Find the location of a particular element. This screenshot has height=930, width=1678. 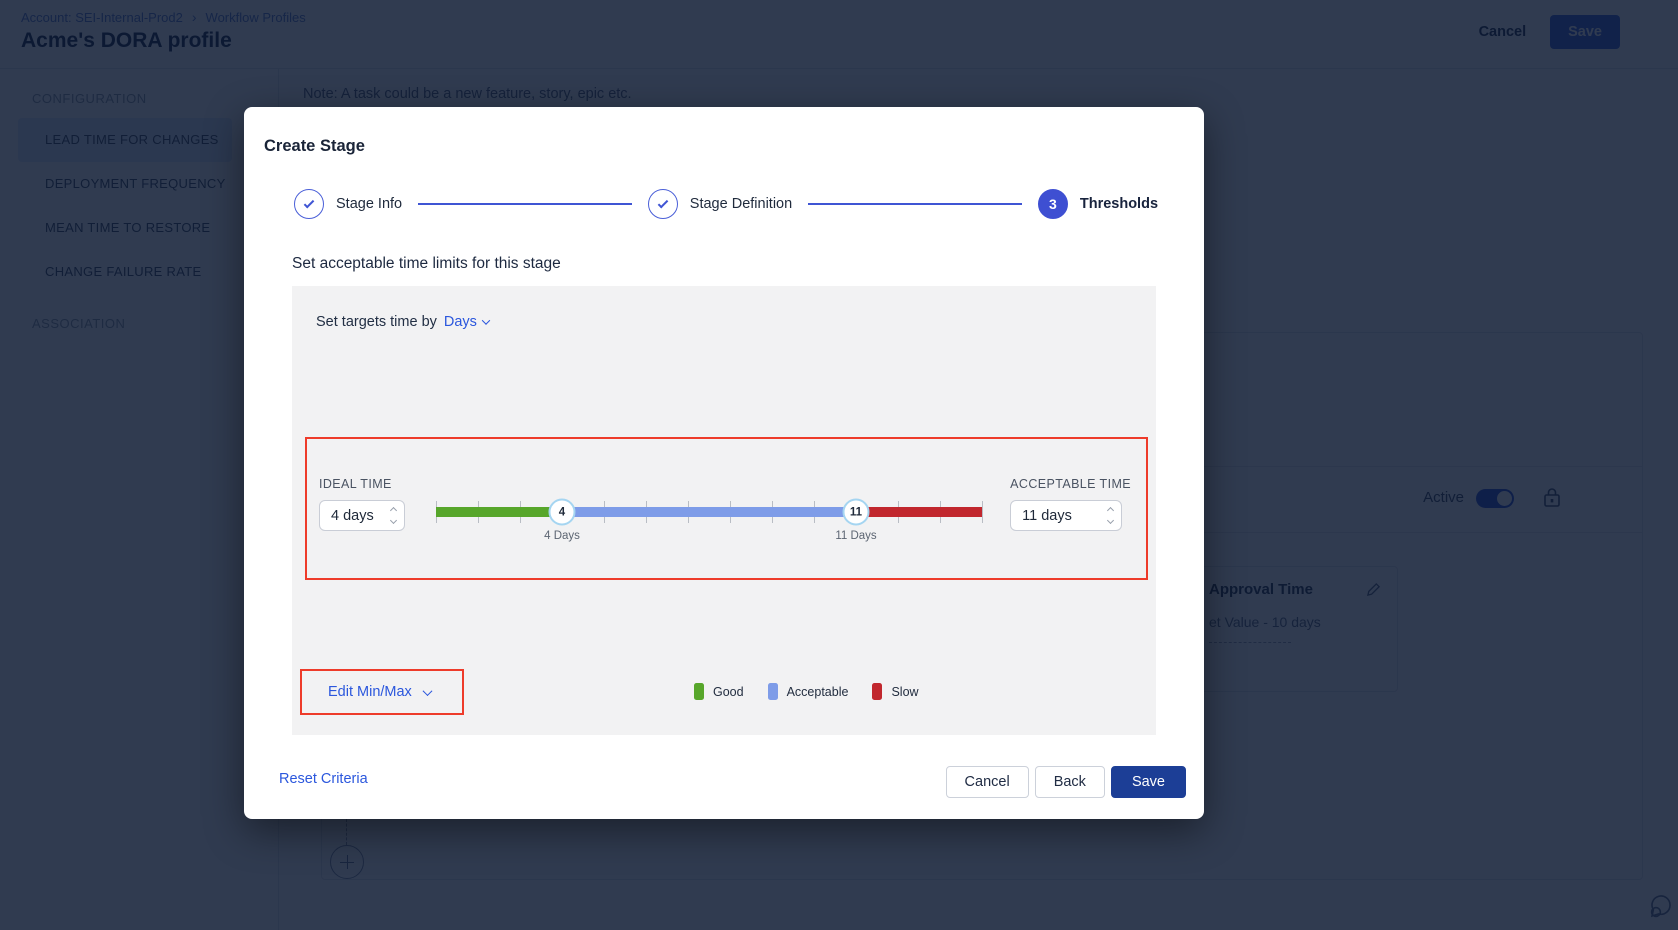

edit-minmax-label: Edit Min/Max is located at coordinates (370, 692).